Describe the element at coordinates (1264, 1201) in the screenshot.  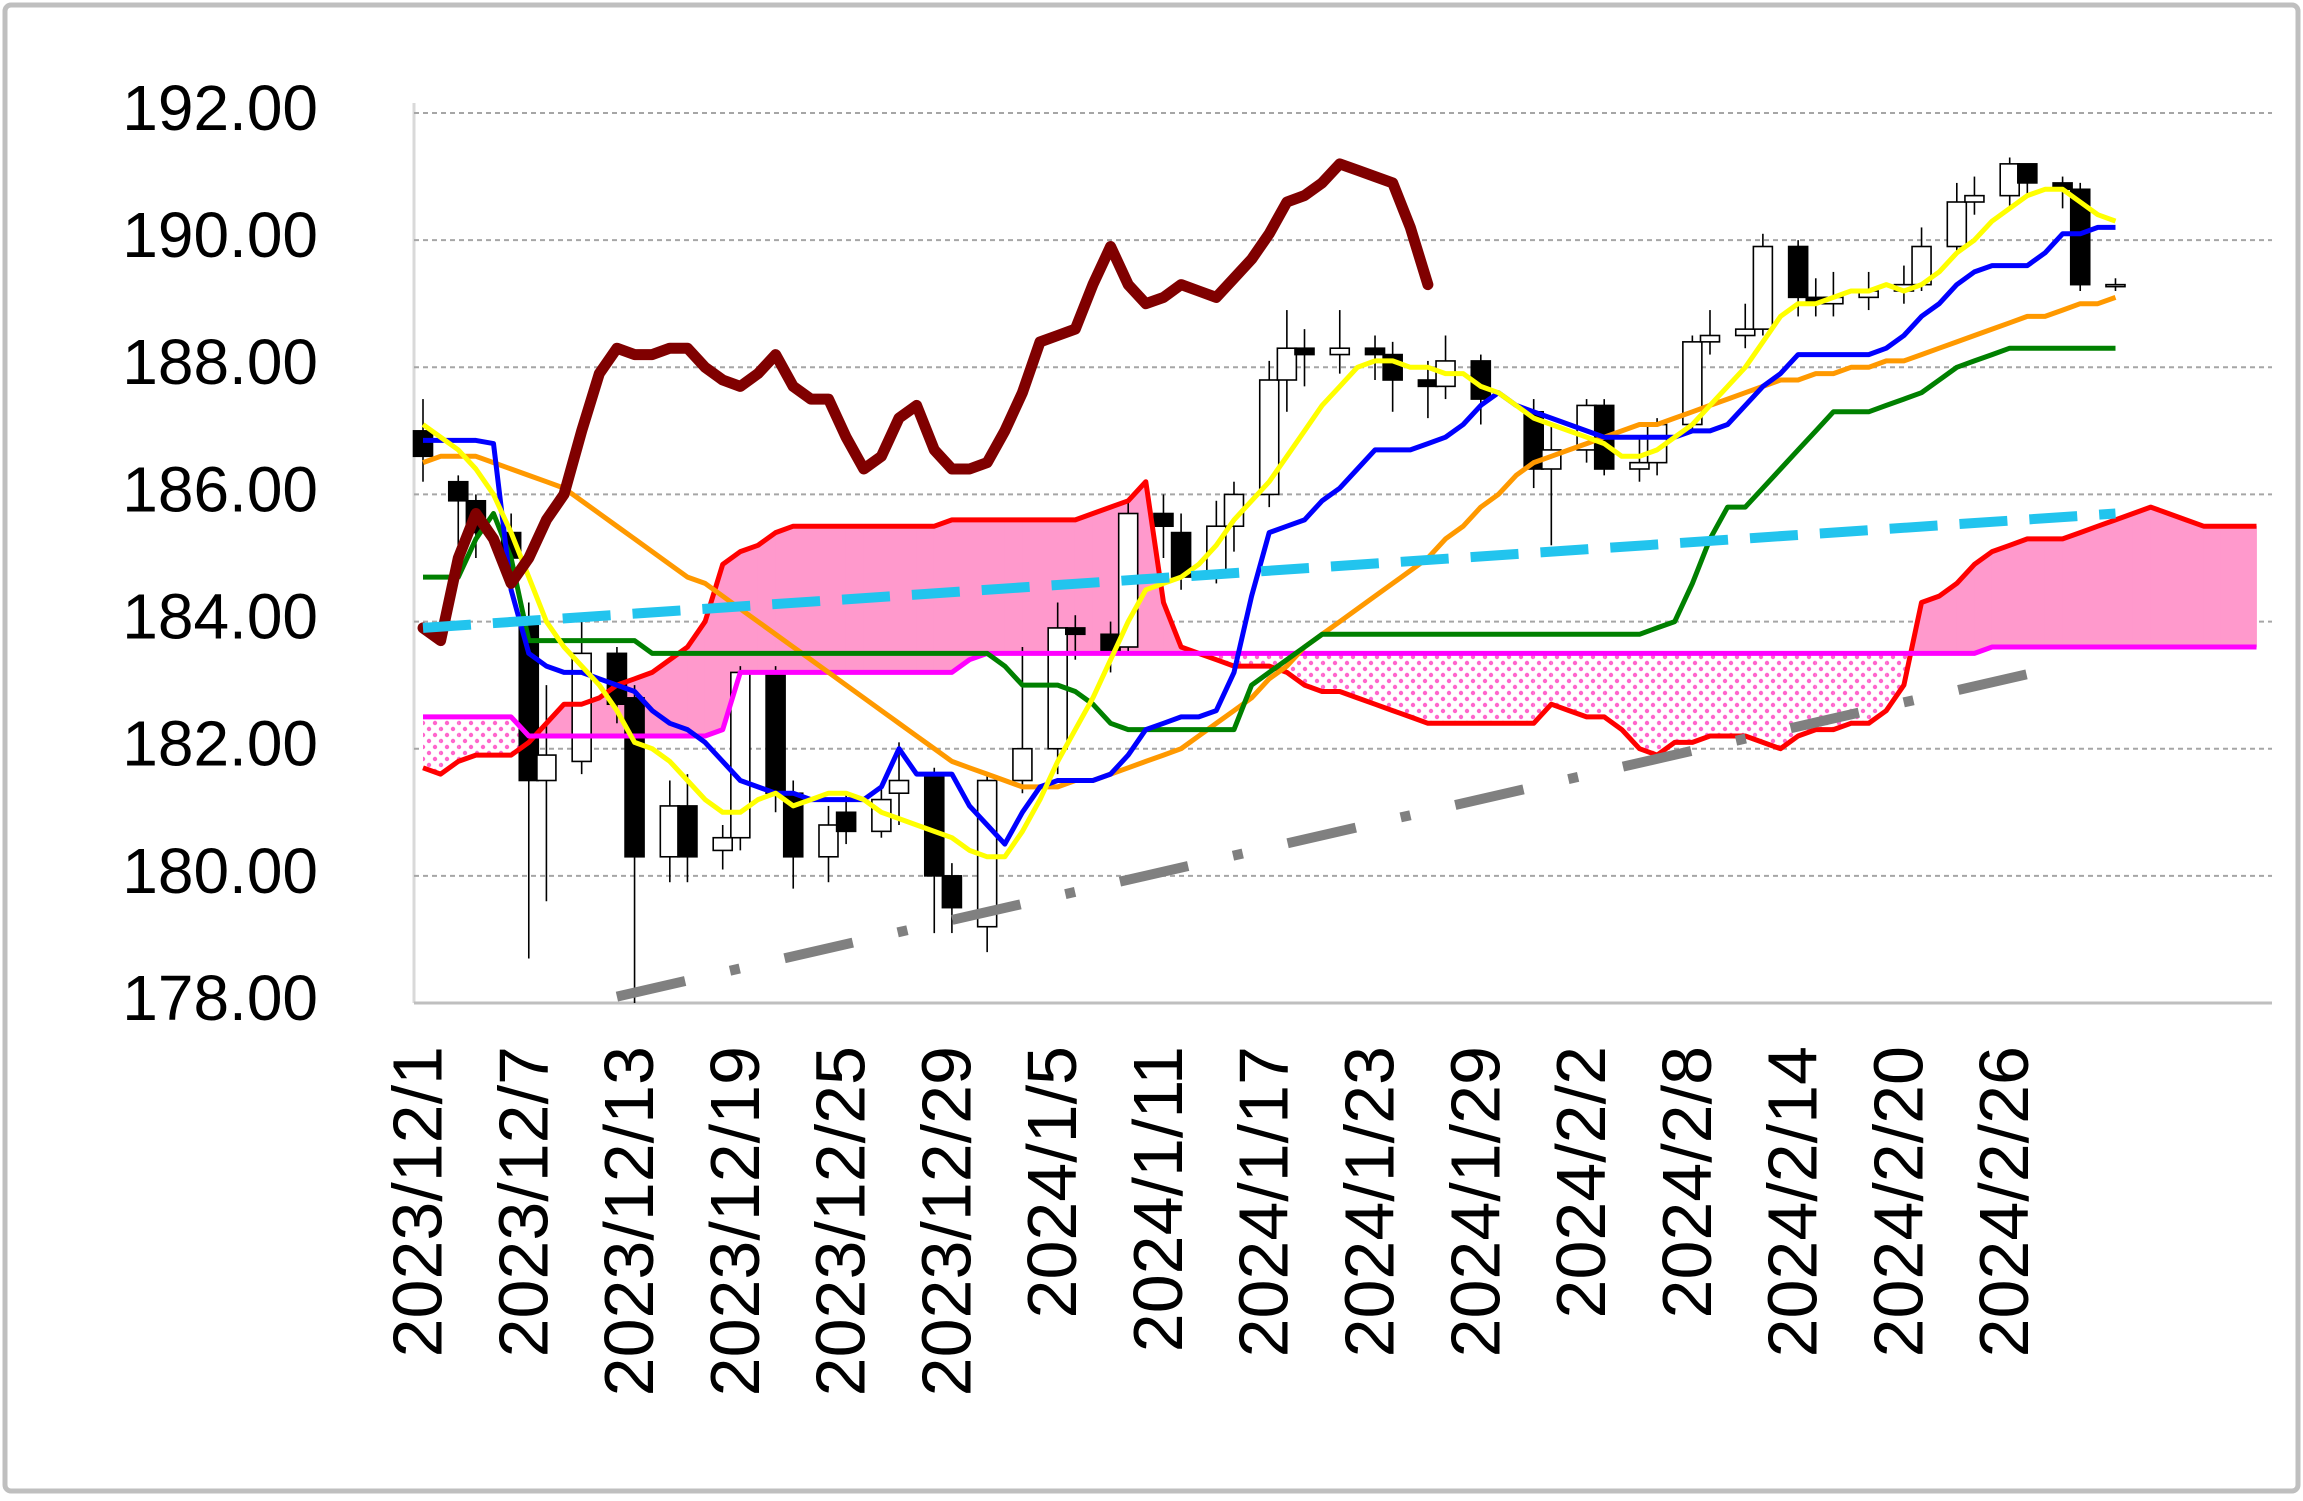
I see `x-tick-label: 2024/1/17` at that location.